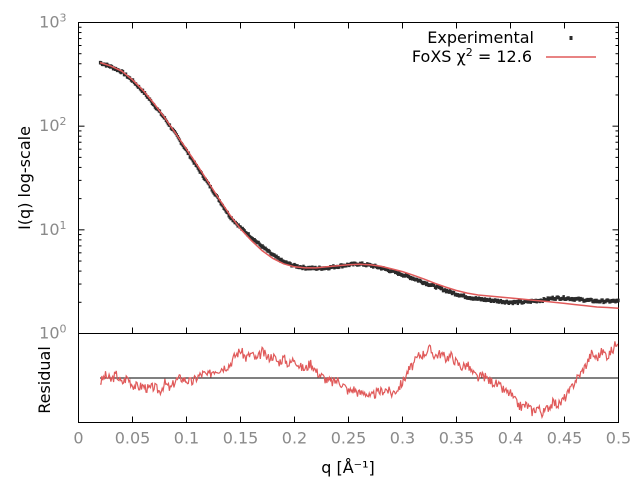 The width and height of the screenshot is (640, 485). Describe the element at coordinates (52, 332) in the screenshot. I see `y-tick-label: 10⁰` at that location.